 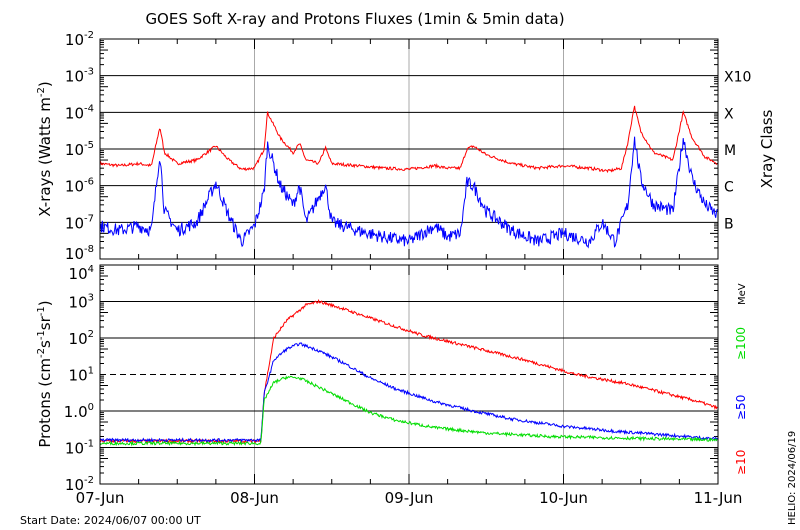 I want to click on y-tick-label: 10², so click(x=81, y=338).